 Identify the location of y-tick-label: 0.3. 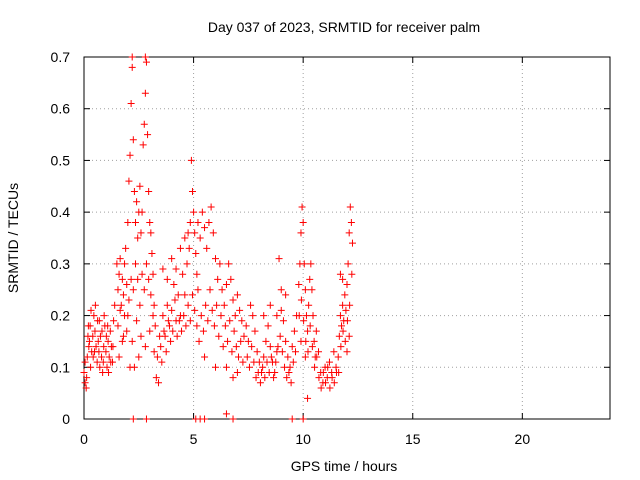
(61, 264).